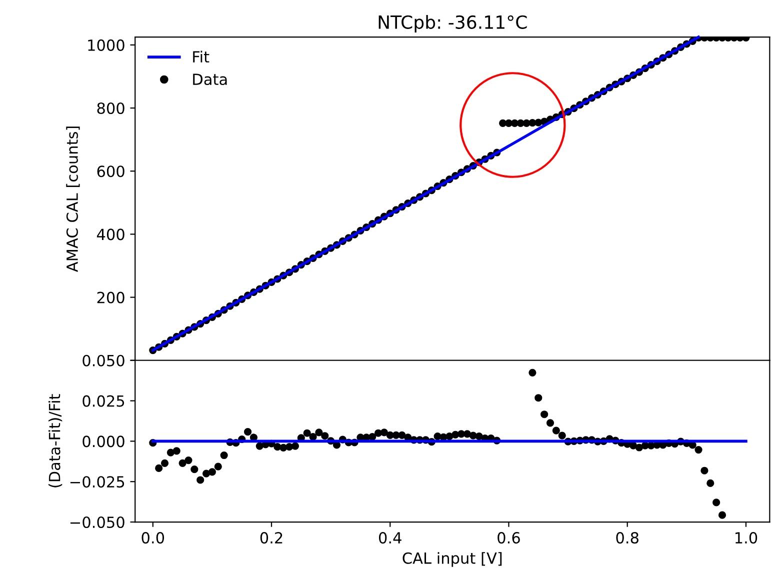  Describe the element at coordinates (97, 522) in the screenshot. I see `y-tick-label: −0.050` at that location.